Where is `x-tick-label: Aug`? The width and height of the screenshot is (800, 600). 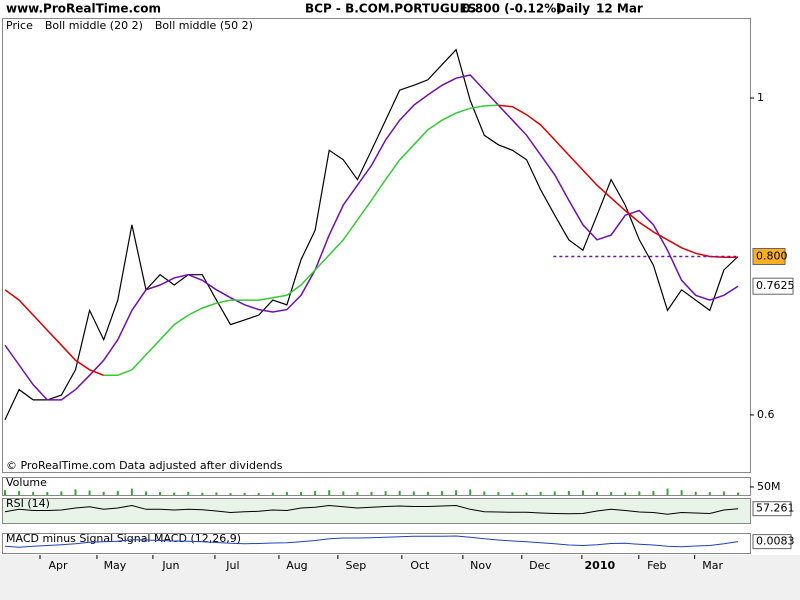
x-tick-label: Aug is located at coordinates (296, 565).